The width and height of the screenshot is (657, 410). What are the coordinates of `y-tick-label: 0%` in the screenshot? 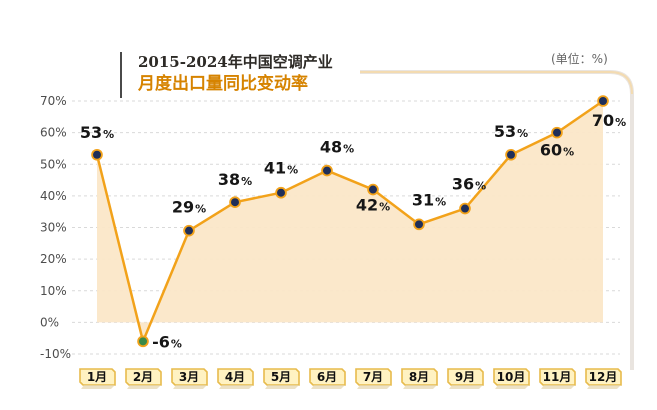 It's located at (49, 322).